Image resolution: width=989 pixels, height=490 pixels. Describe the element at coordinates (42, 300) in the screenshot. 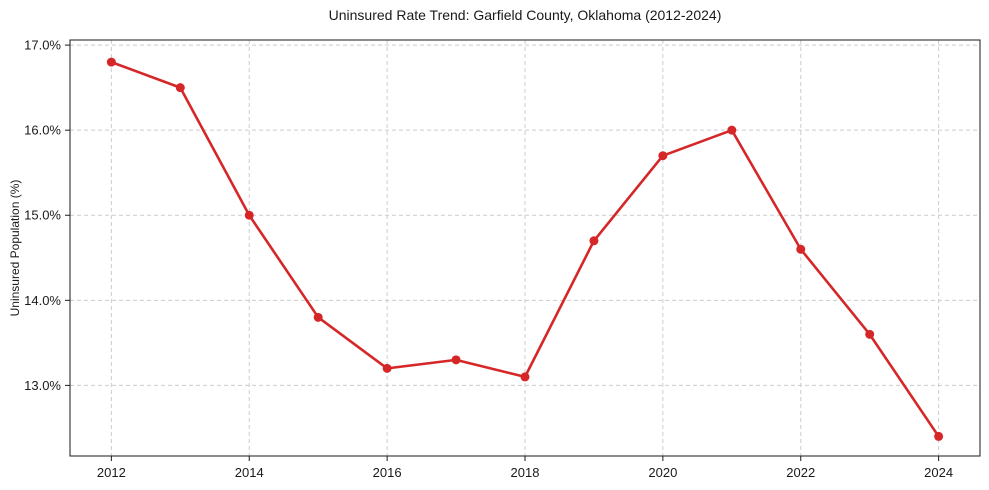

I see `y-tick-label: 14.0%` at that location.